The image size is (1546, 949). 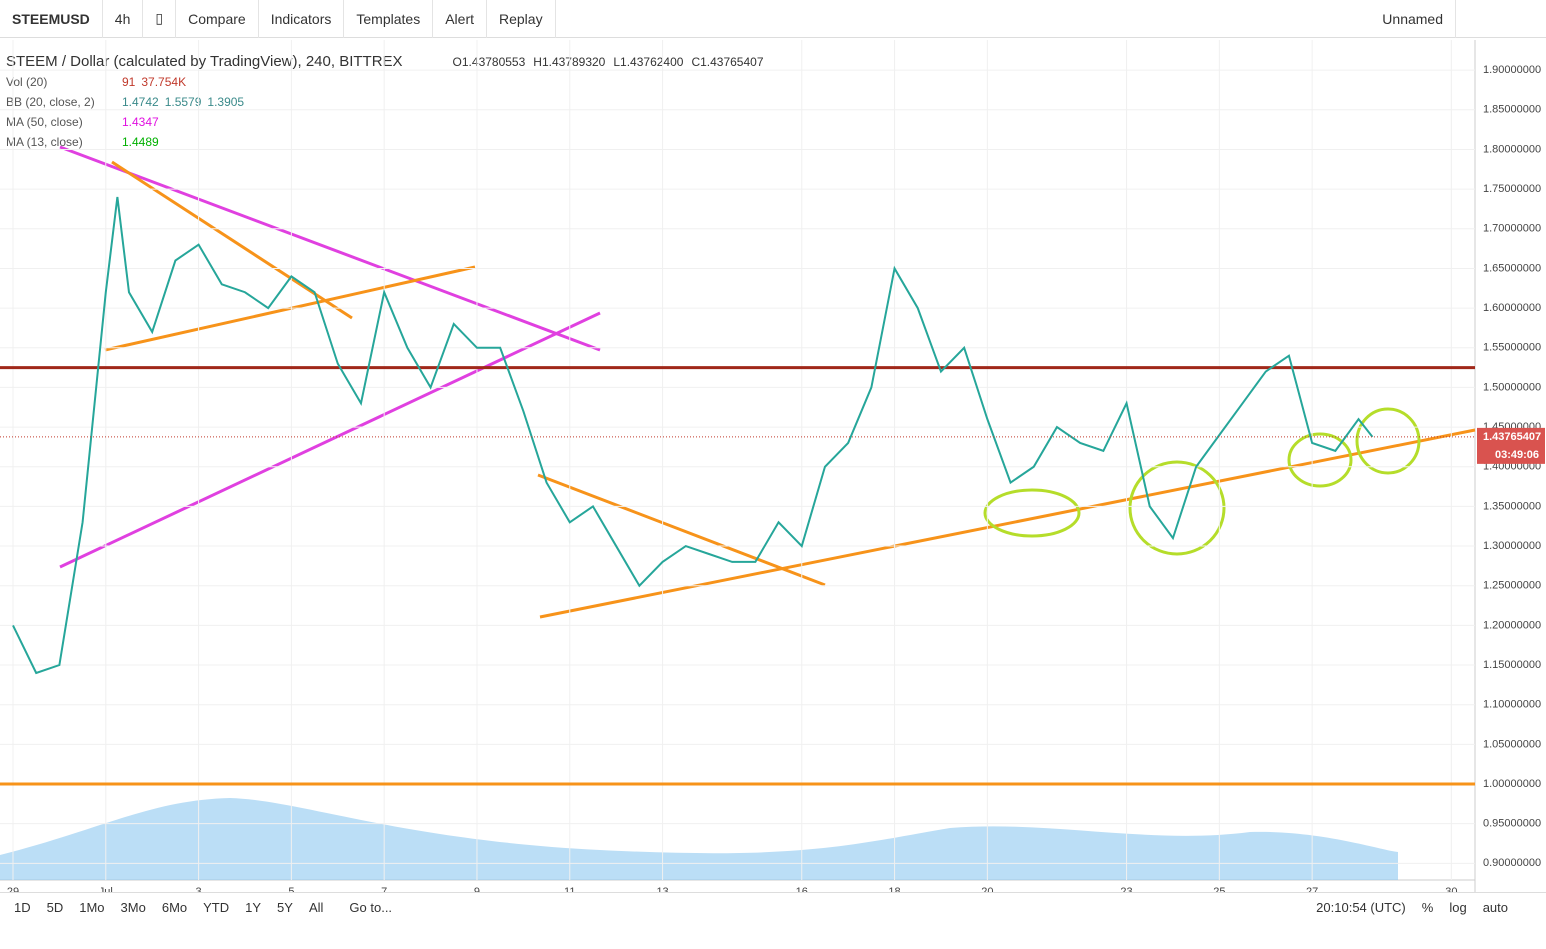 What do you see at coordinates (1126, 889) in the screenshot?
I see `x-tick-label: 23` at bounding box center [1126, 889].